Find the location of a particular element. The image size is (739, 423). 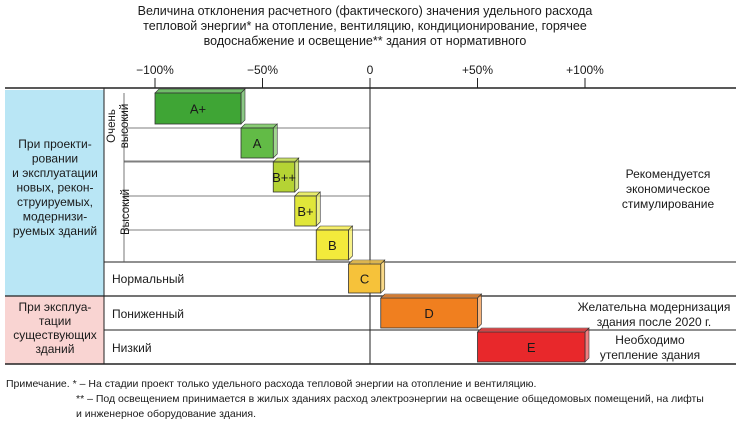

group-label-new-line: ровании is located at coordinates (55, 159).